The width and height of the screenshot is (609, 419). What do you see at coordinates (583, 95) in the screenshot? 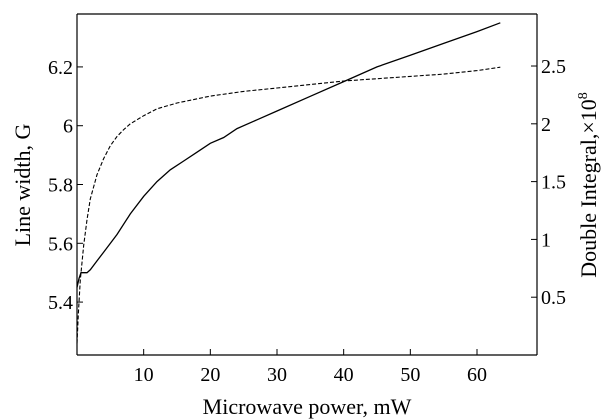
I see `y2-axis-title-exponent: 8` at bounding box center [583, 95].